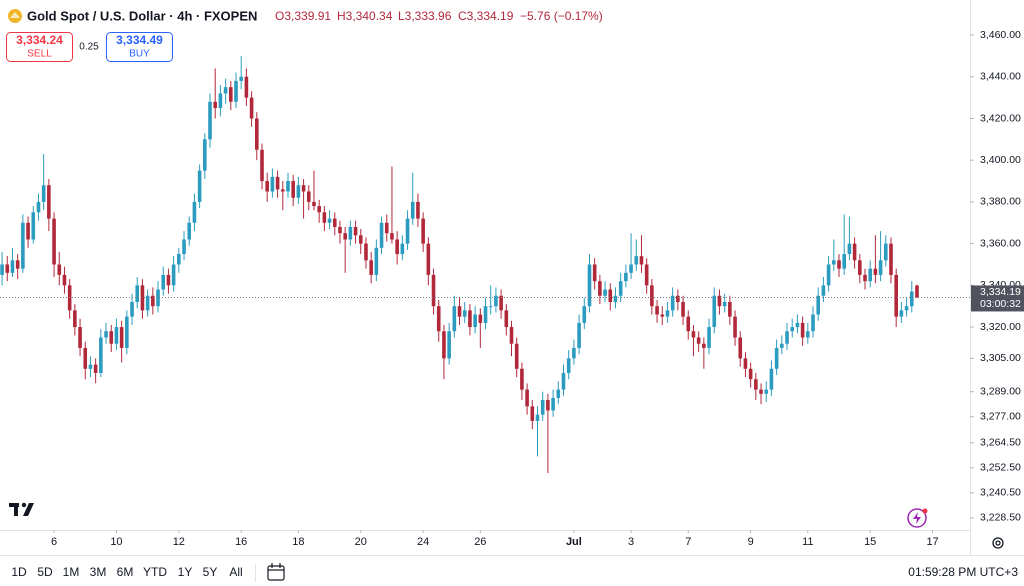 This screenshot has height=586, width=1024. What do you see at coordinates (21, 509) in the screenshot?
I see `tv-logo` at bounding box center [21, 509].